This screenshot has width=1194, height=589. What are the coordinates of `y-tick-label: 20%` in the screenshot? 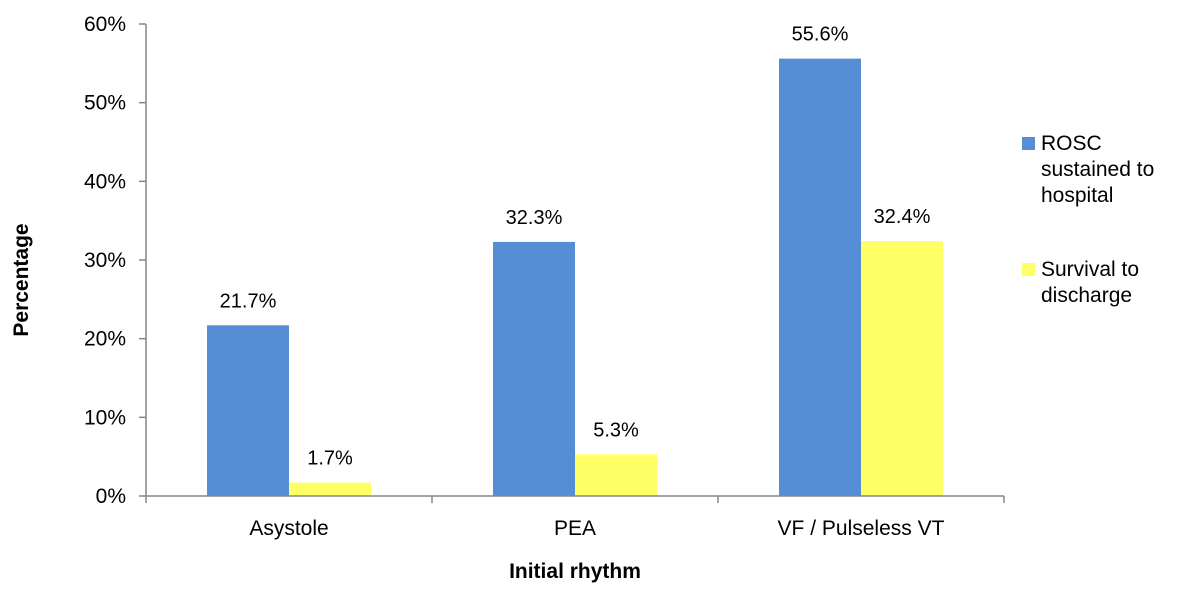 It's located at (105, 339).